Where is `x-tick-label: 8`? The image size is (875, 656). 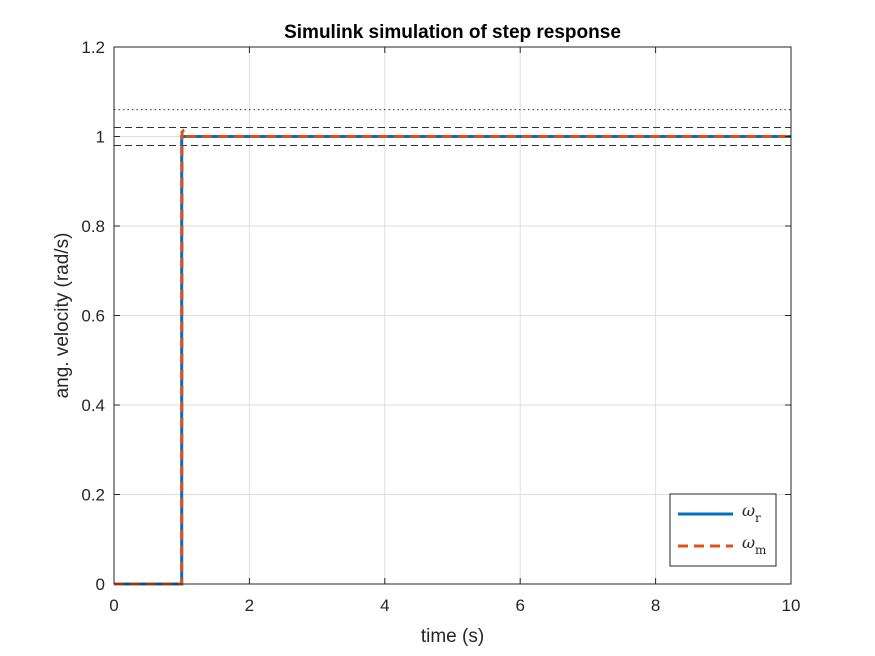
x-tick-label: 8 is located at coordinates (655, 605).